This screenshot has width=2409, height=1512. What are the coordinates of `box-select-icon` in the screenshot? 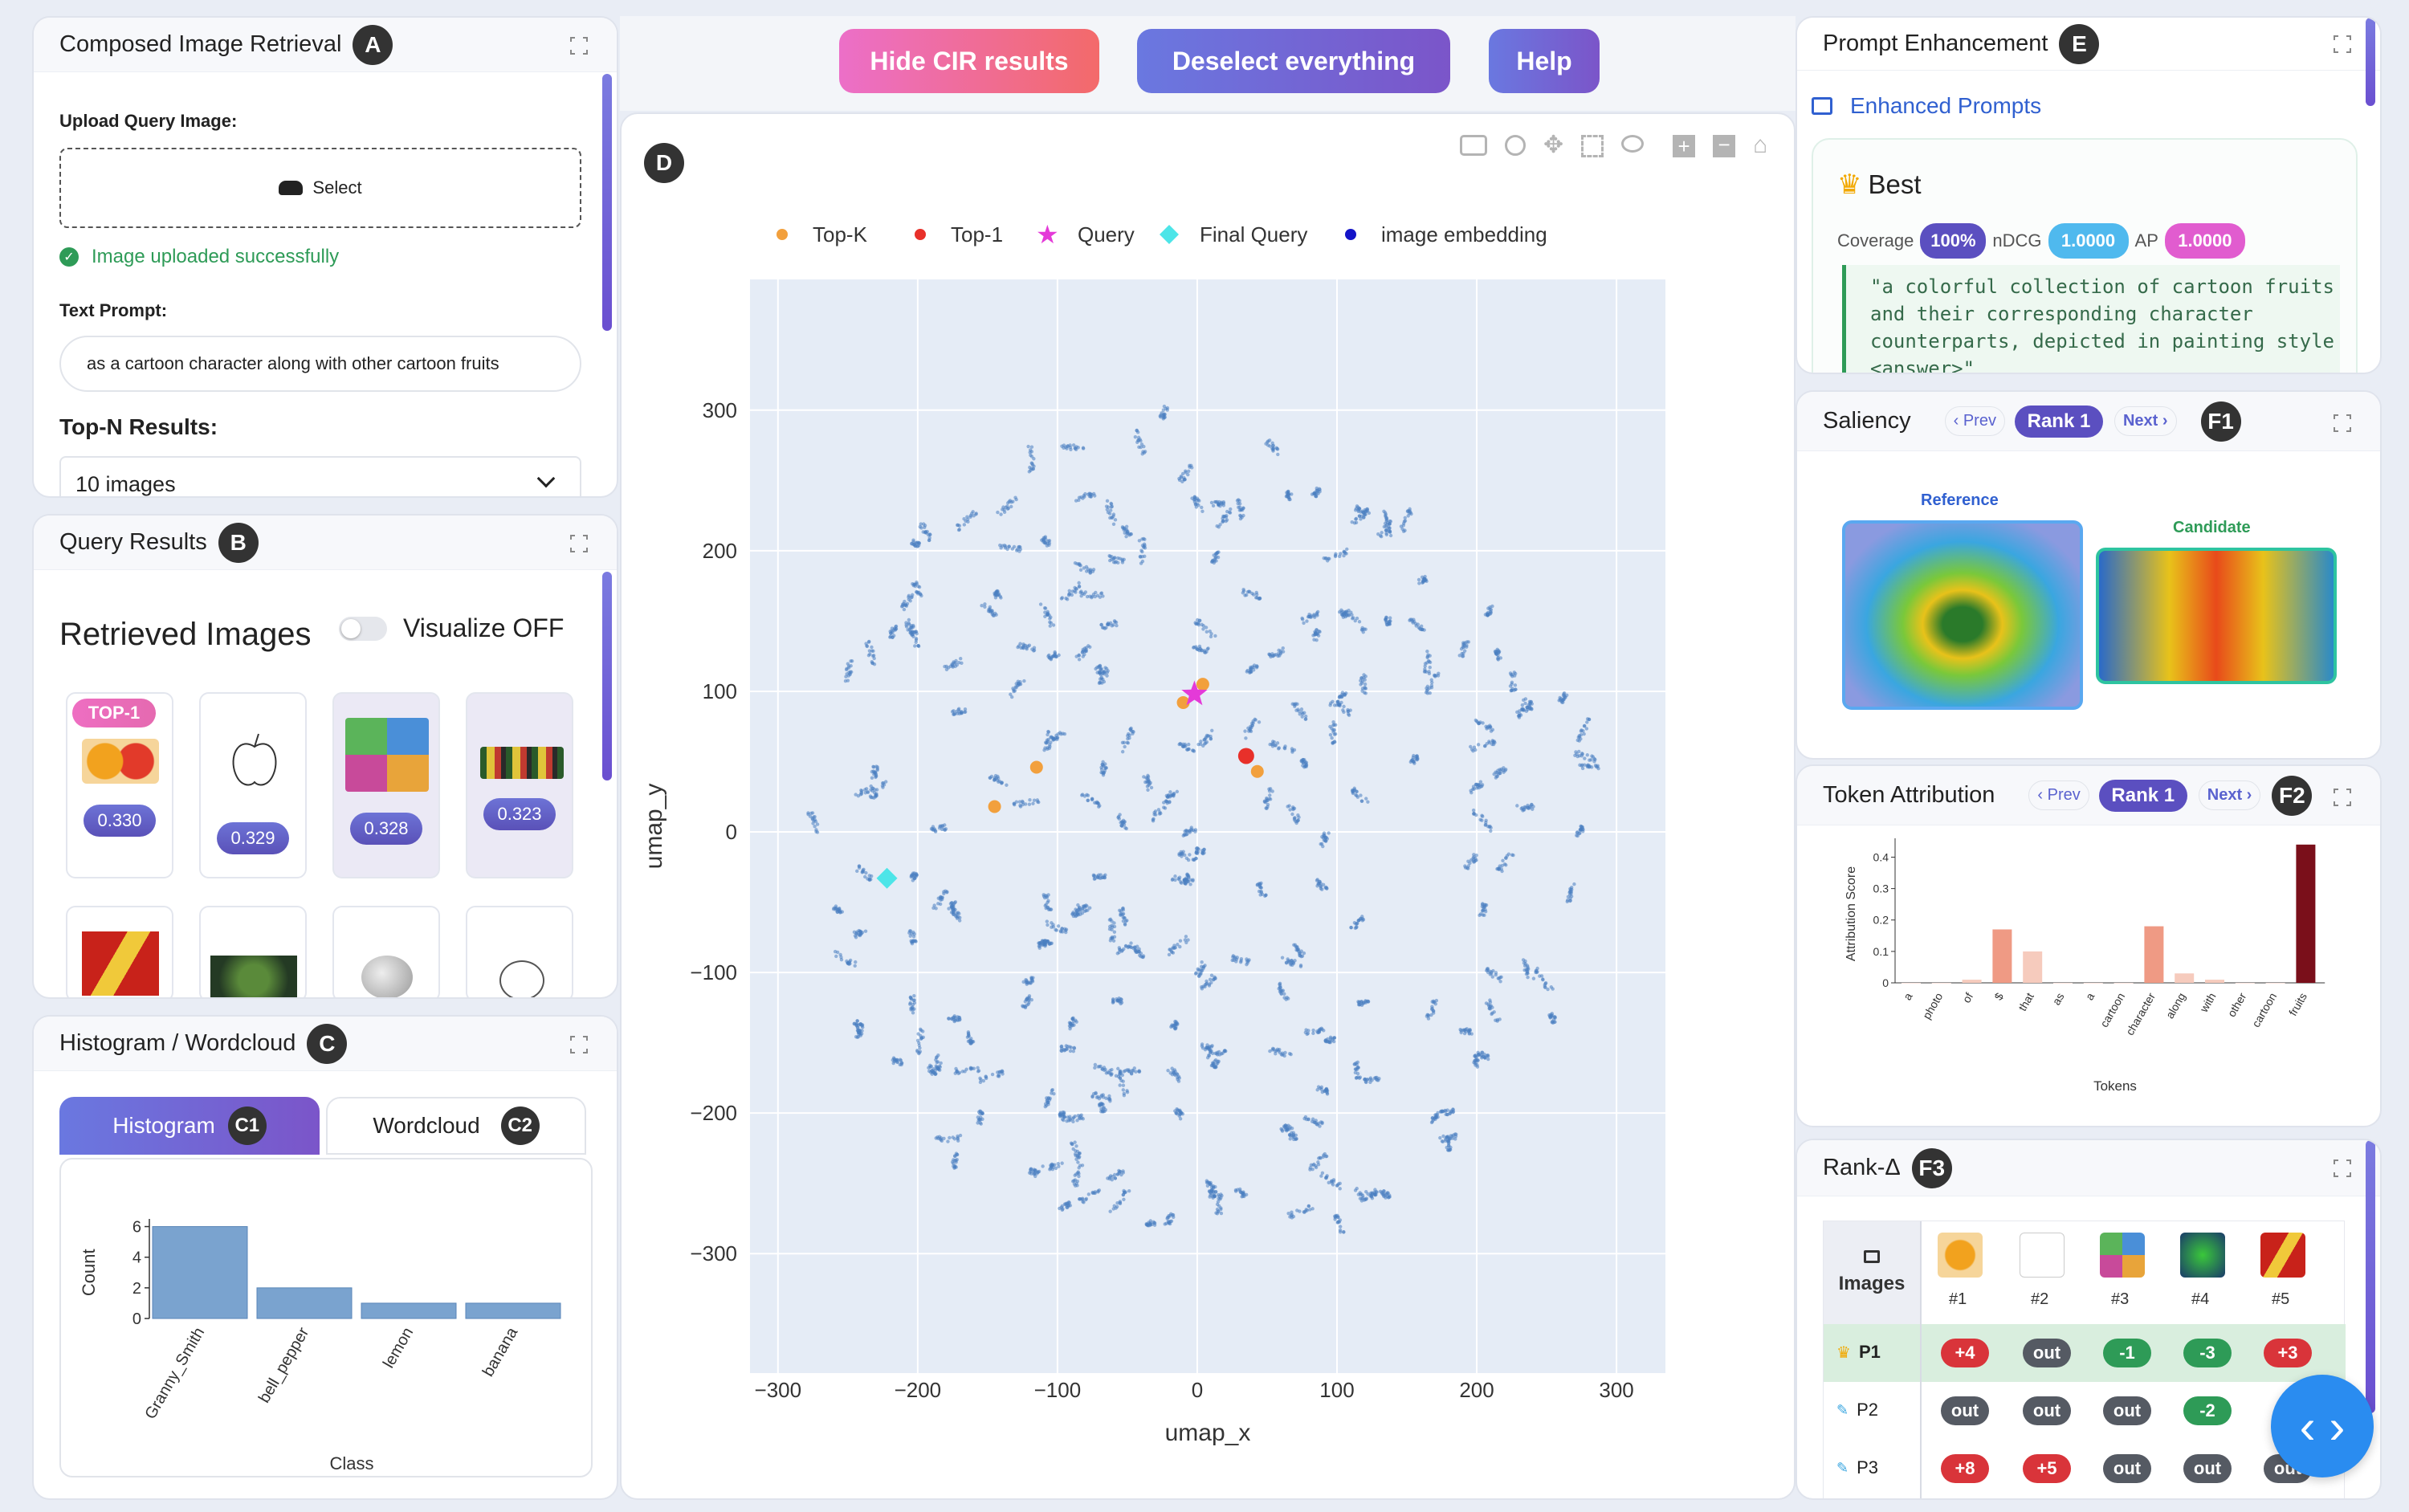 It's located at (1593, 146).